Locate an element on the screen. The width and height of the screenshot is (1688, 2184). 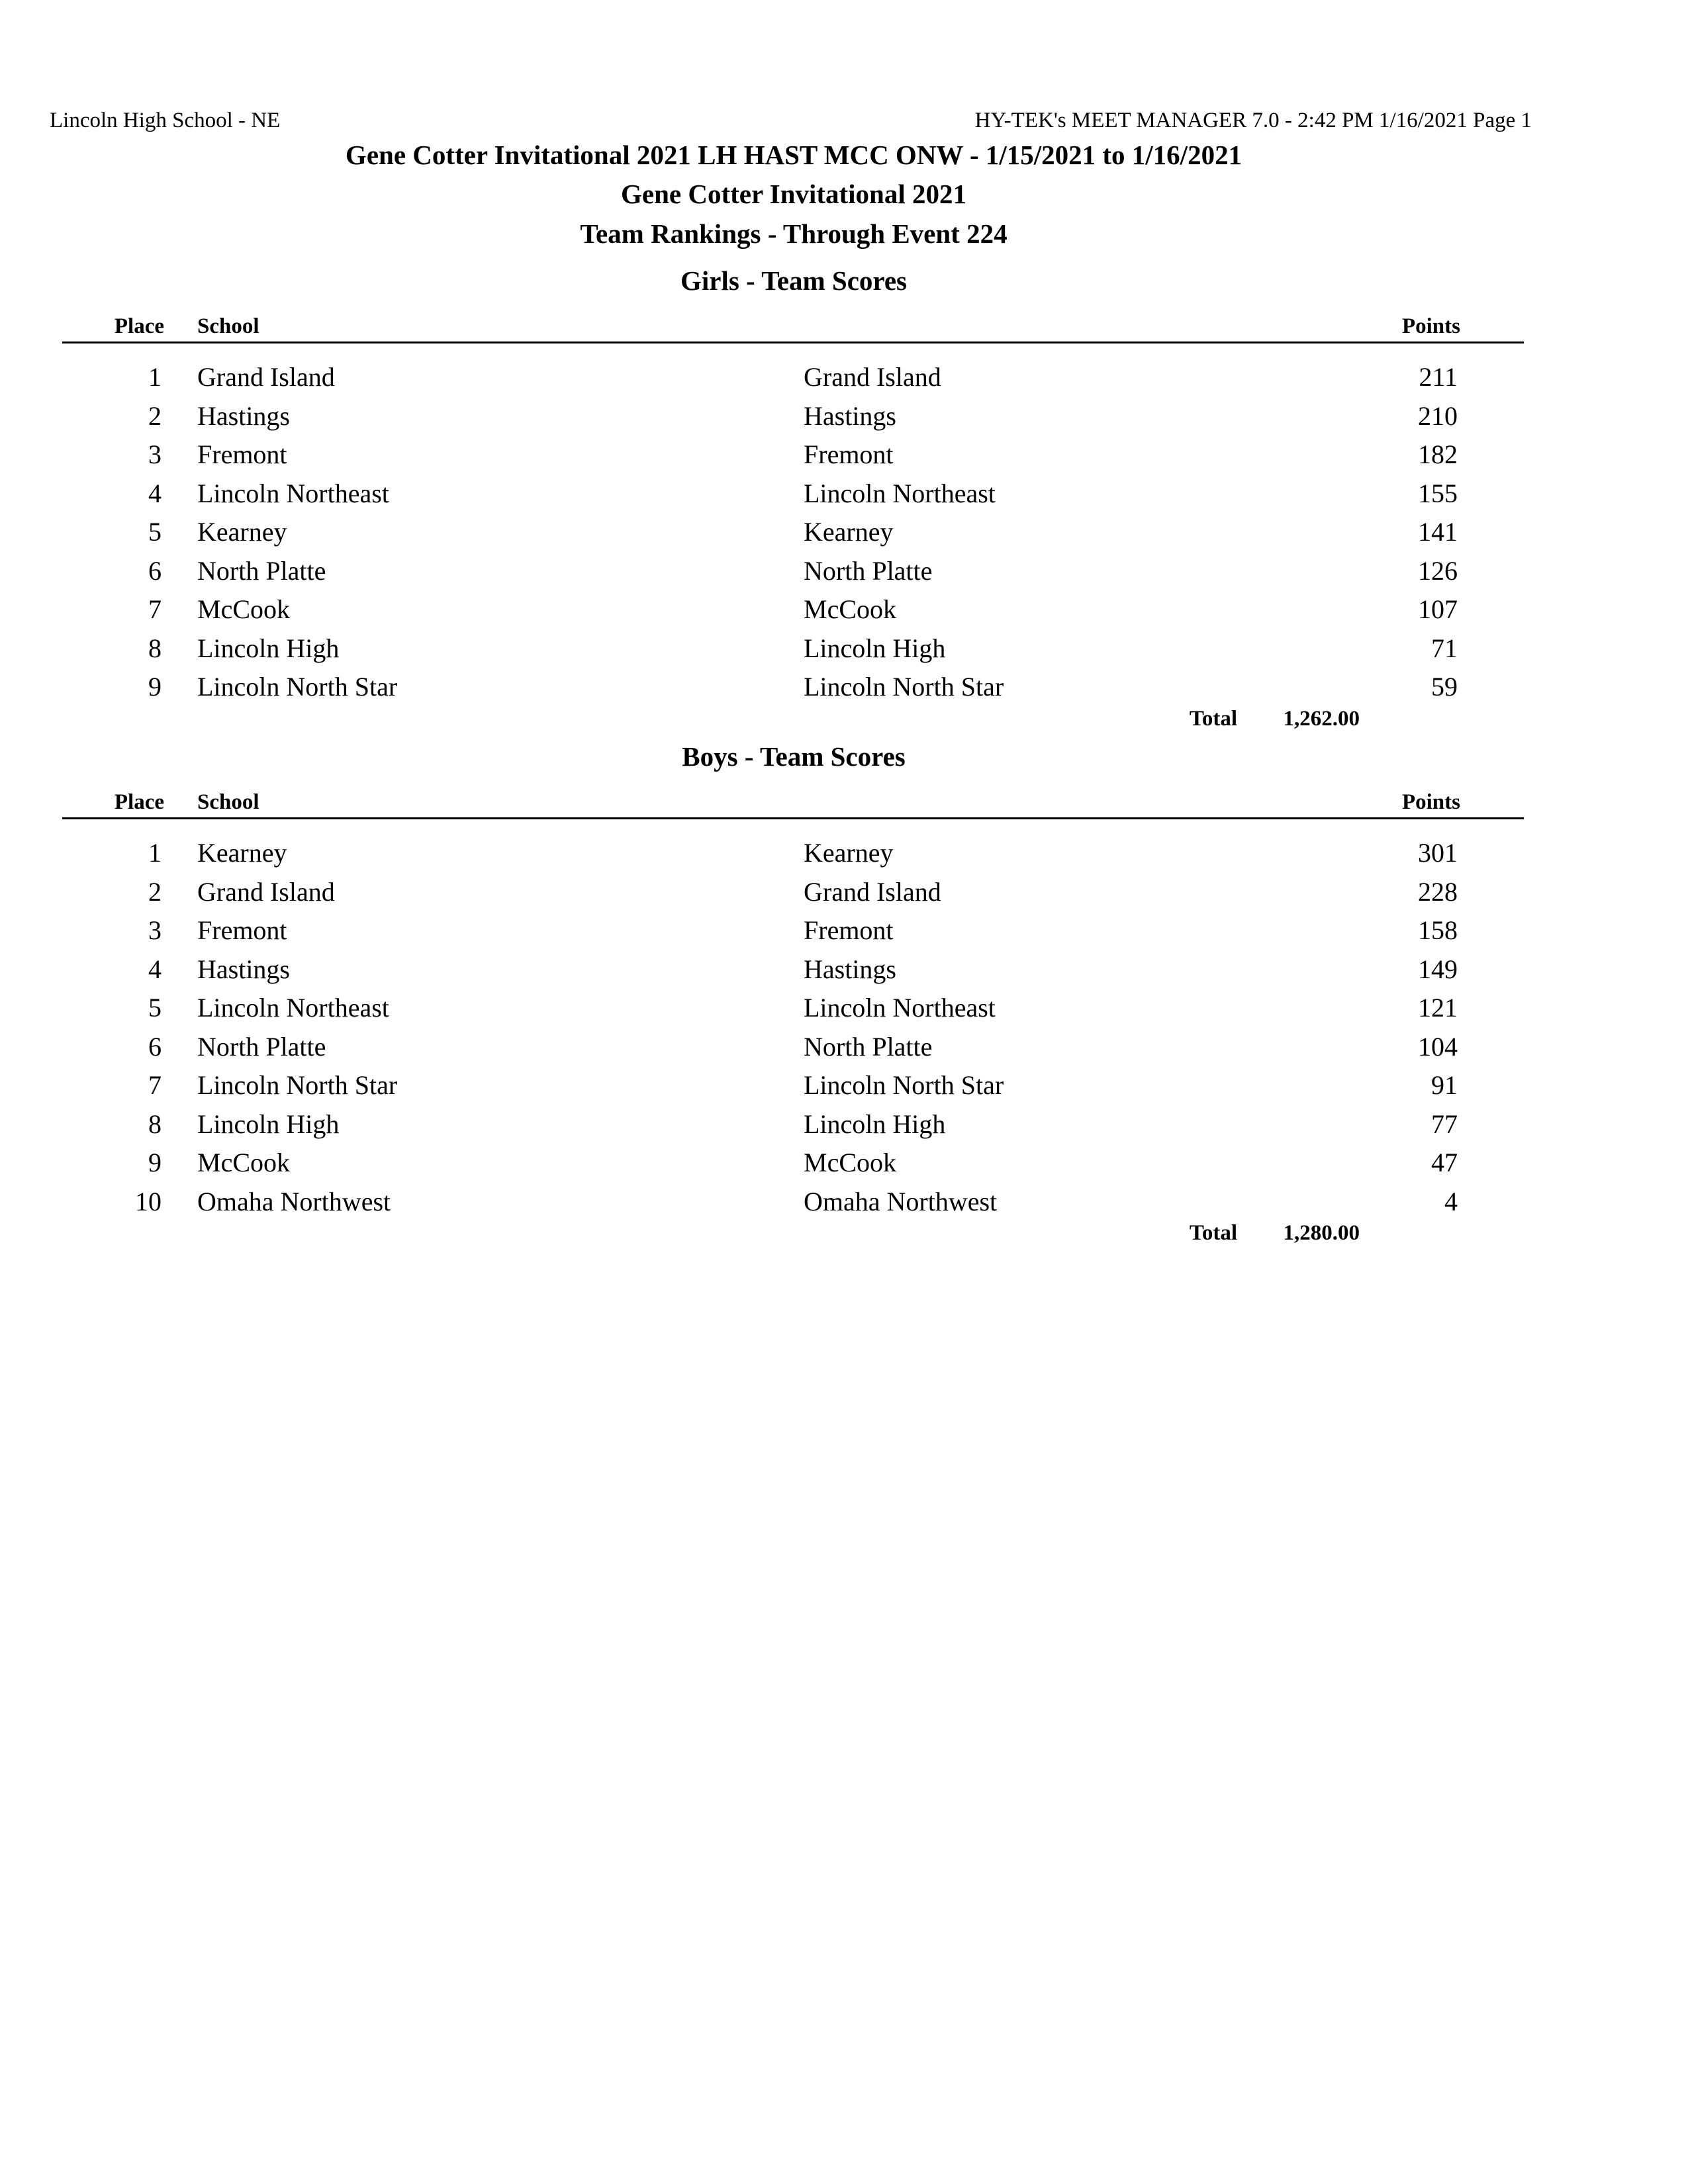
row-points: 182 is located at coordinates (1438, 454).